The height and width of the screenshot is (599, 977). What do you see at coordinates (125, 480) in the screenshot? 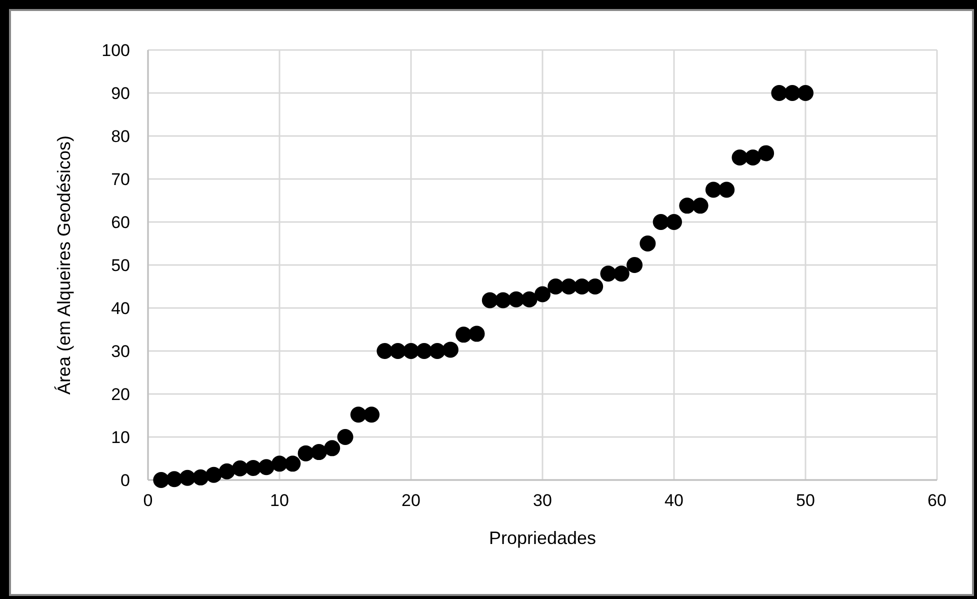
I see `y-tick-label: 0` at bounding box center [125, 480].